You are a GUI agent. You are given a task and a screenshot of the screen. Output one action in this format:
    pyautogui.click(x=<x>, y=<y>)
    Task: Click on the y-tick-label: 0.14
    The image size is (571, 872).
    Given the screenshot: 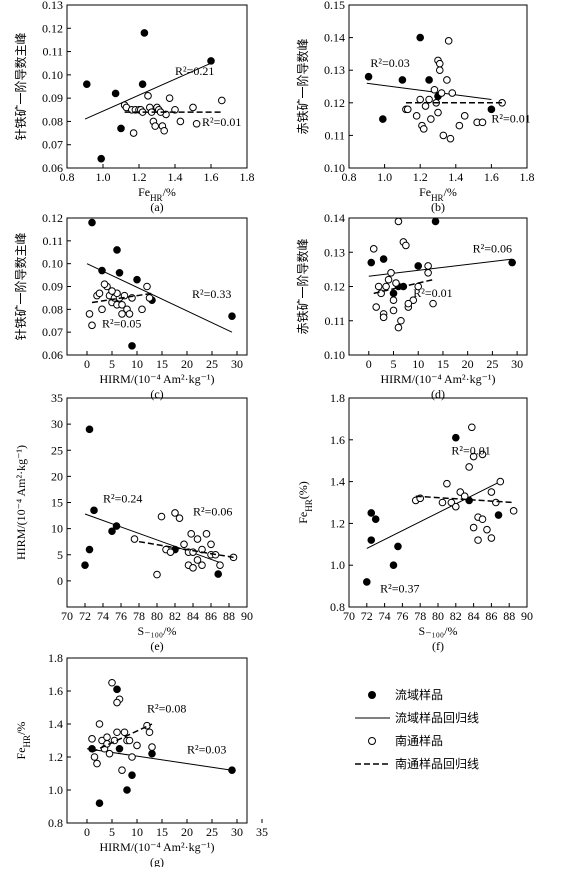 What is the action you would take?
    pyautogui.click(x=334, y=38)
    